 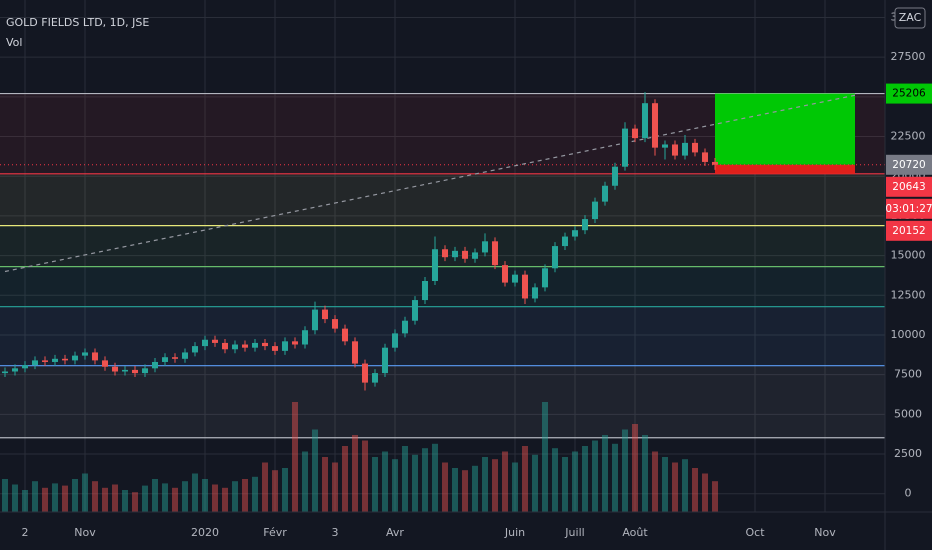 I want to click on price-badge-label: 03:01:27, so click(x=908, y=209).